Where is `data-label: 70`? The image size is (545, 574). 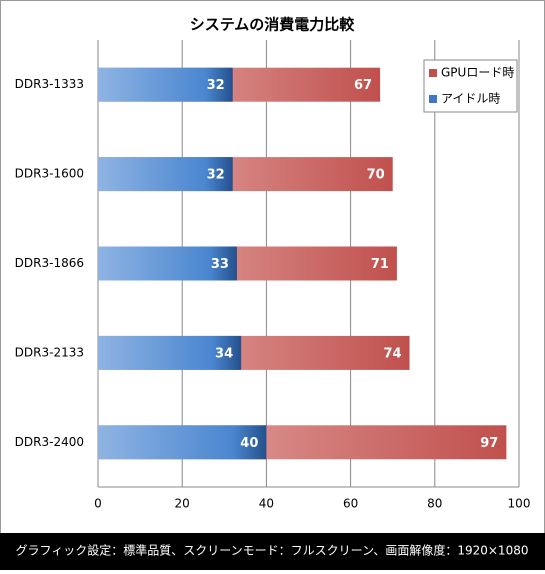 data-label: 70 is located at coordinates (376, 175).